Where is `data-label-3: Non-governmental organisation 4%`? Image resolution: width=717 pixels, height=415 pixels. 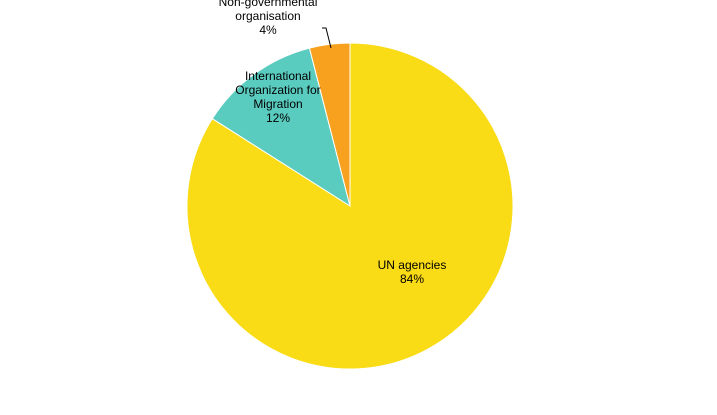 data-label-3: Non-governmental organisation 4% is located at coordinates (268, 18).